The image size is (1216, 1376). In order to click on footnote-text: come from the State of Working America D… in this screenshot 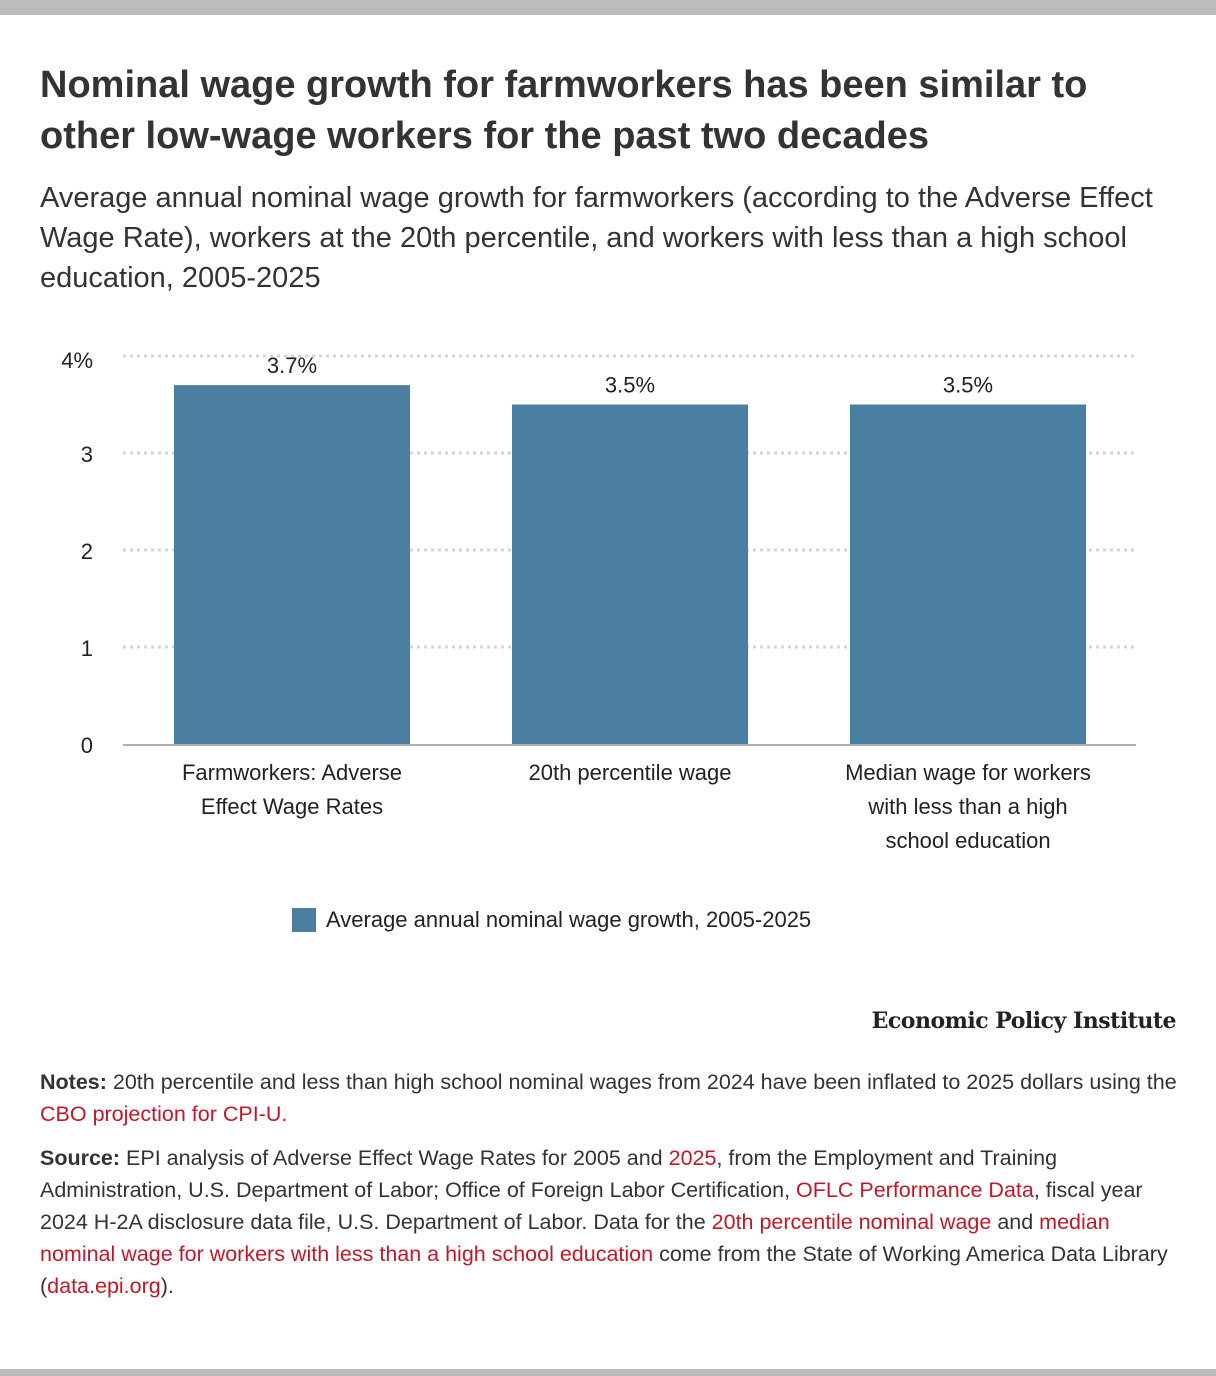, I will do `click(604, 1270)`.